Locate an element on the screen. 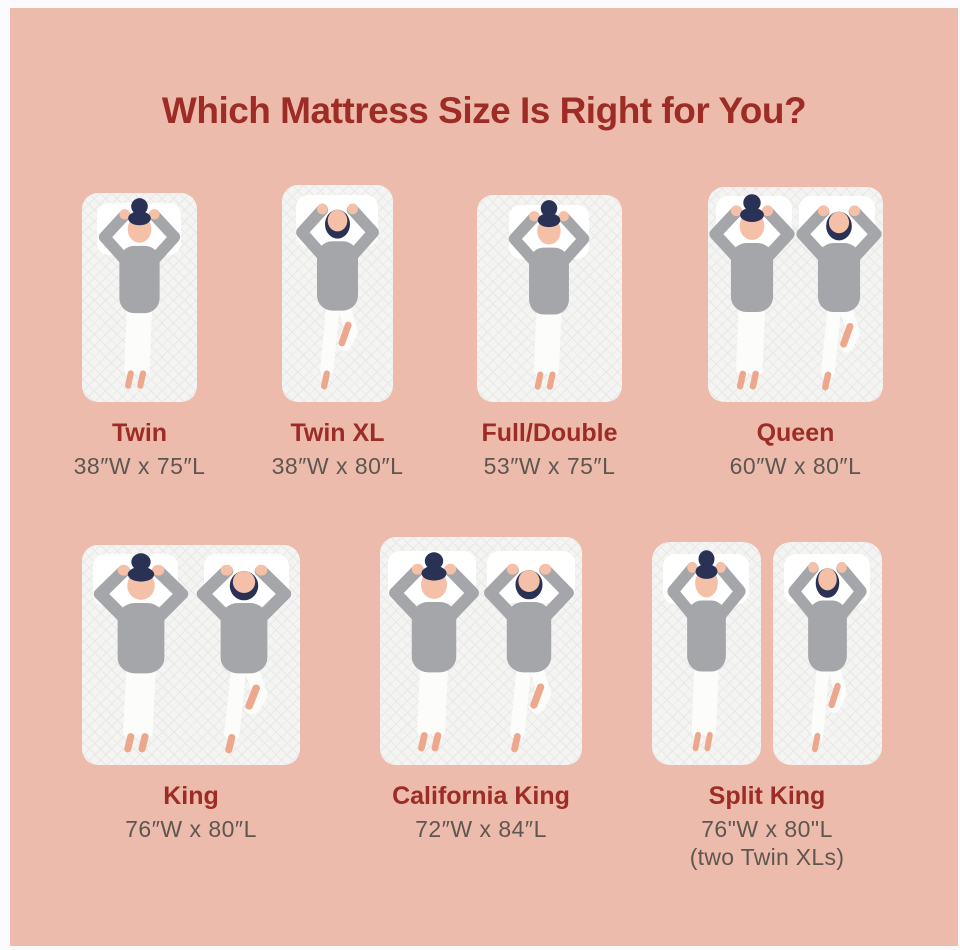  size-card-queen: Queen 60″W x 80″L is located at coordinates (795, 333).